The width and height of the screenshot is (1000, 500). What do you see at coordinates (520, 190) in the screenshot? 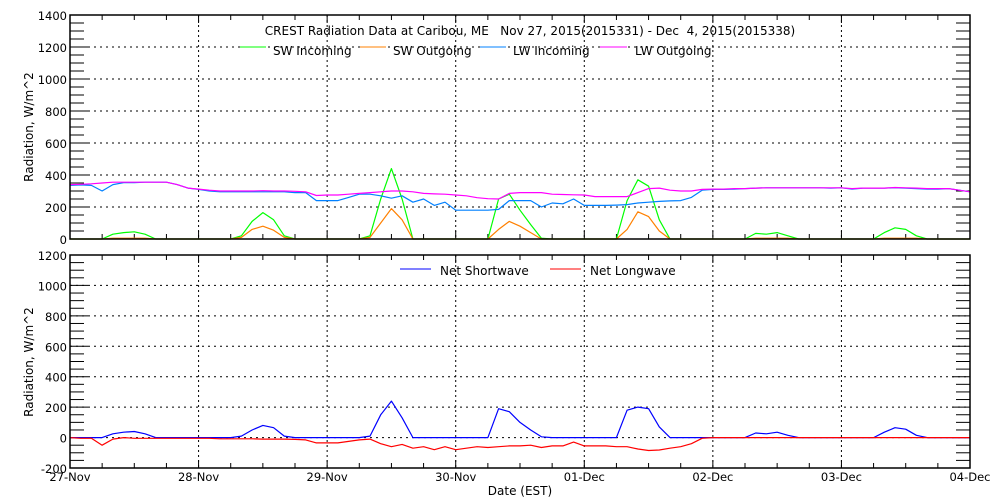
I see `series-line-lw-outgoing` at bounding box center [520, 190].